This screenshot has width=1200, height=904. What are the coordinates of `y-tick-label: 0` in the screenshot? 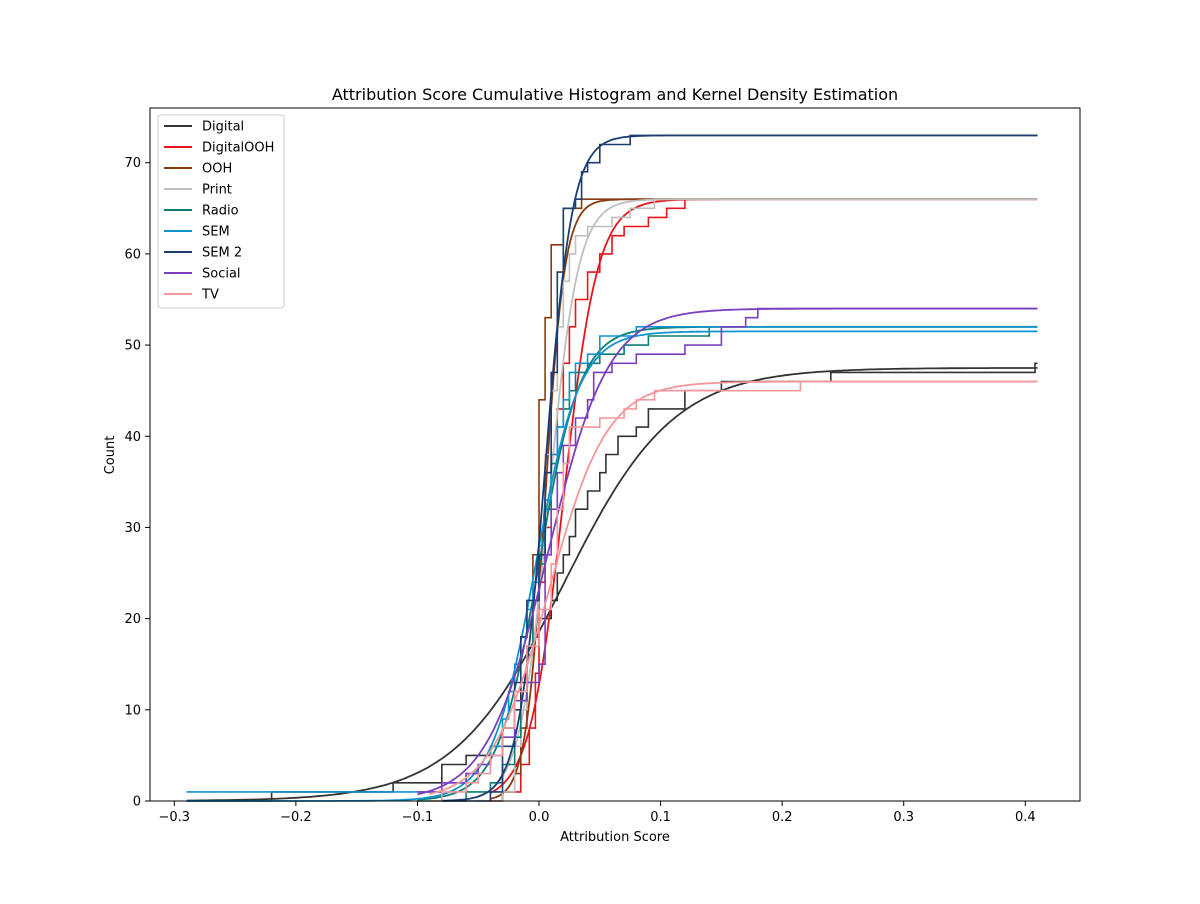 It's located at (137, 802).